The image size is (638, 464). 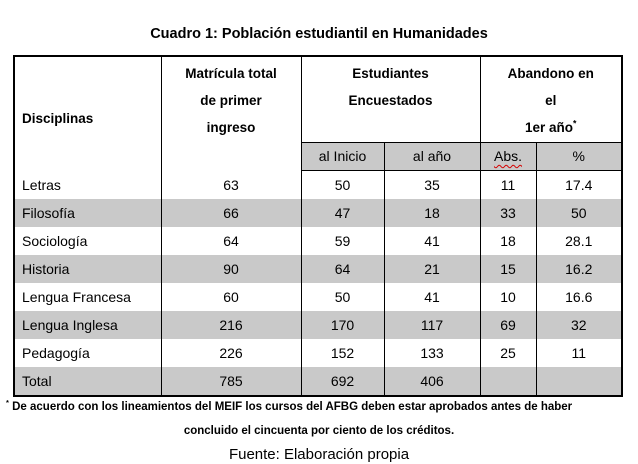 I want to click on value-cell: 69, so click(x=508, y=325).